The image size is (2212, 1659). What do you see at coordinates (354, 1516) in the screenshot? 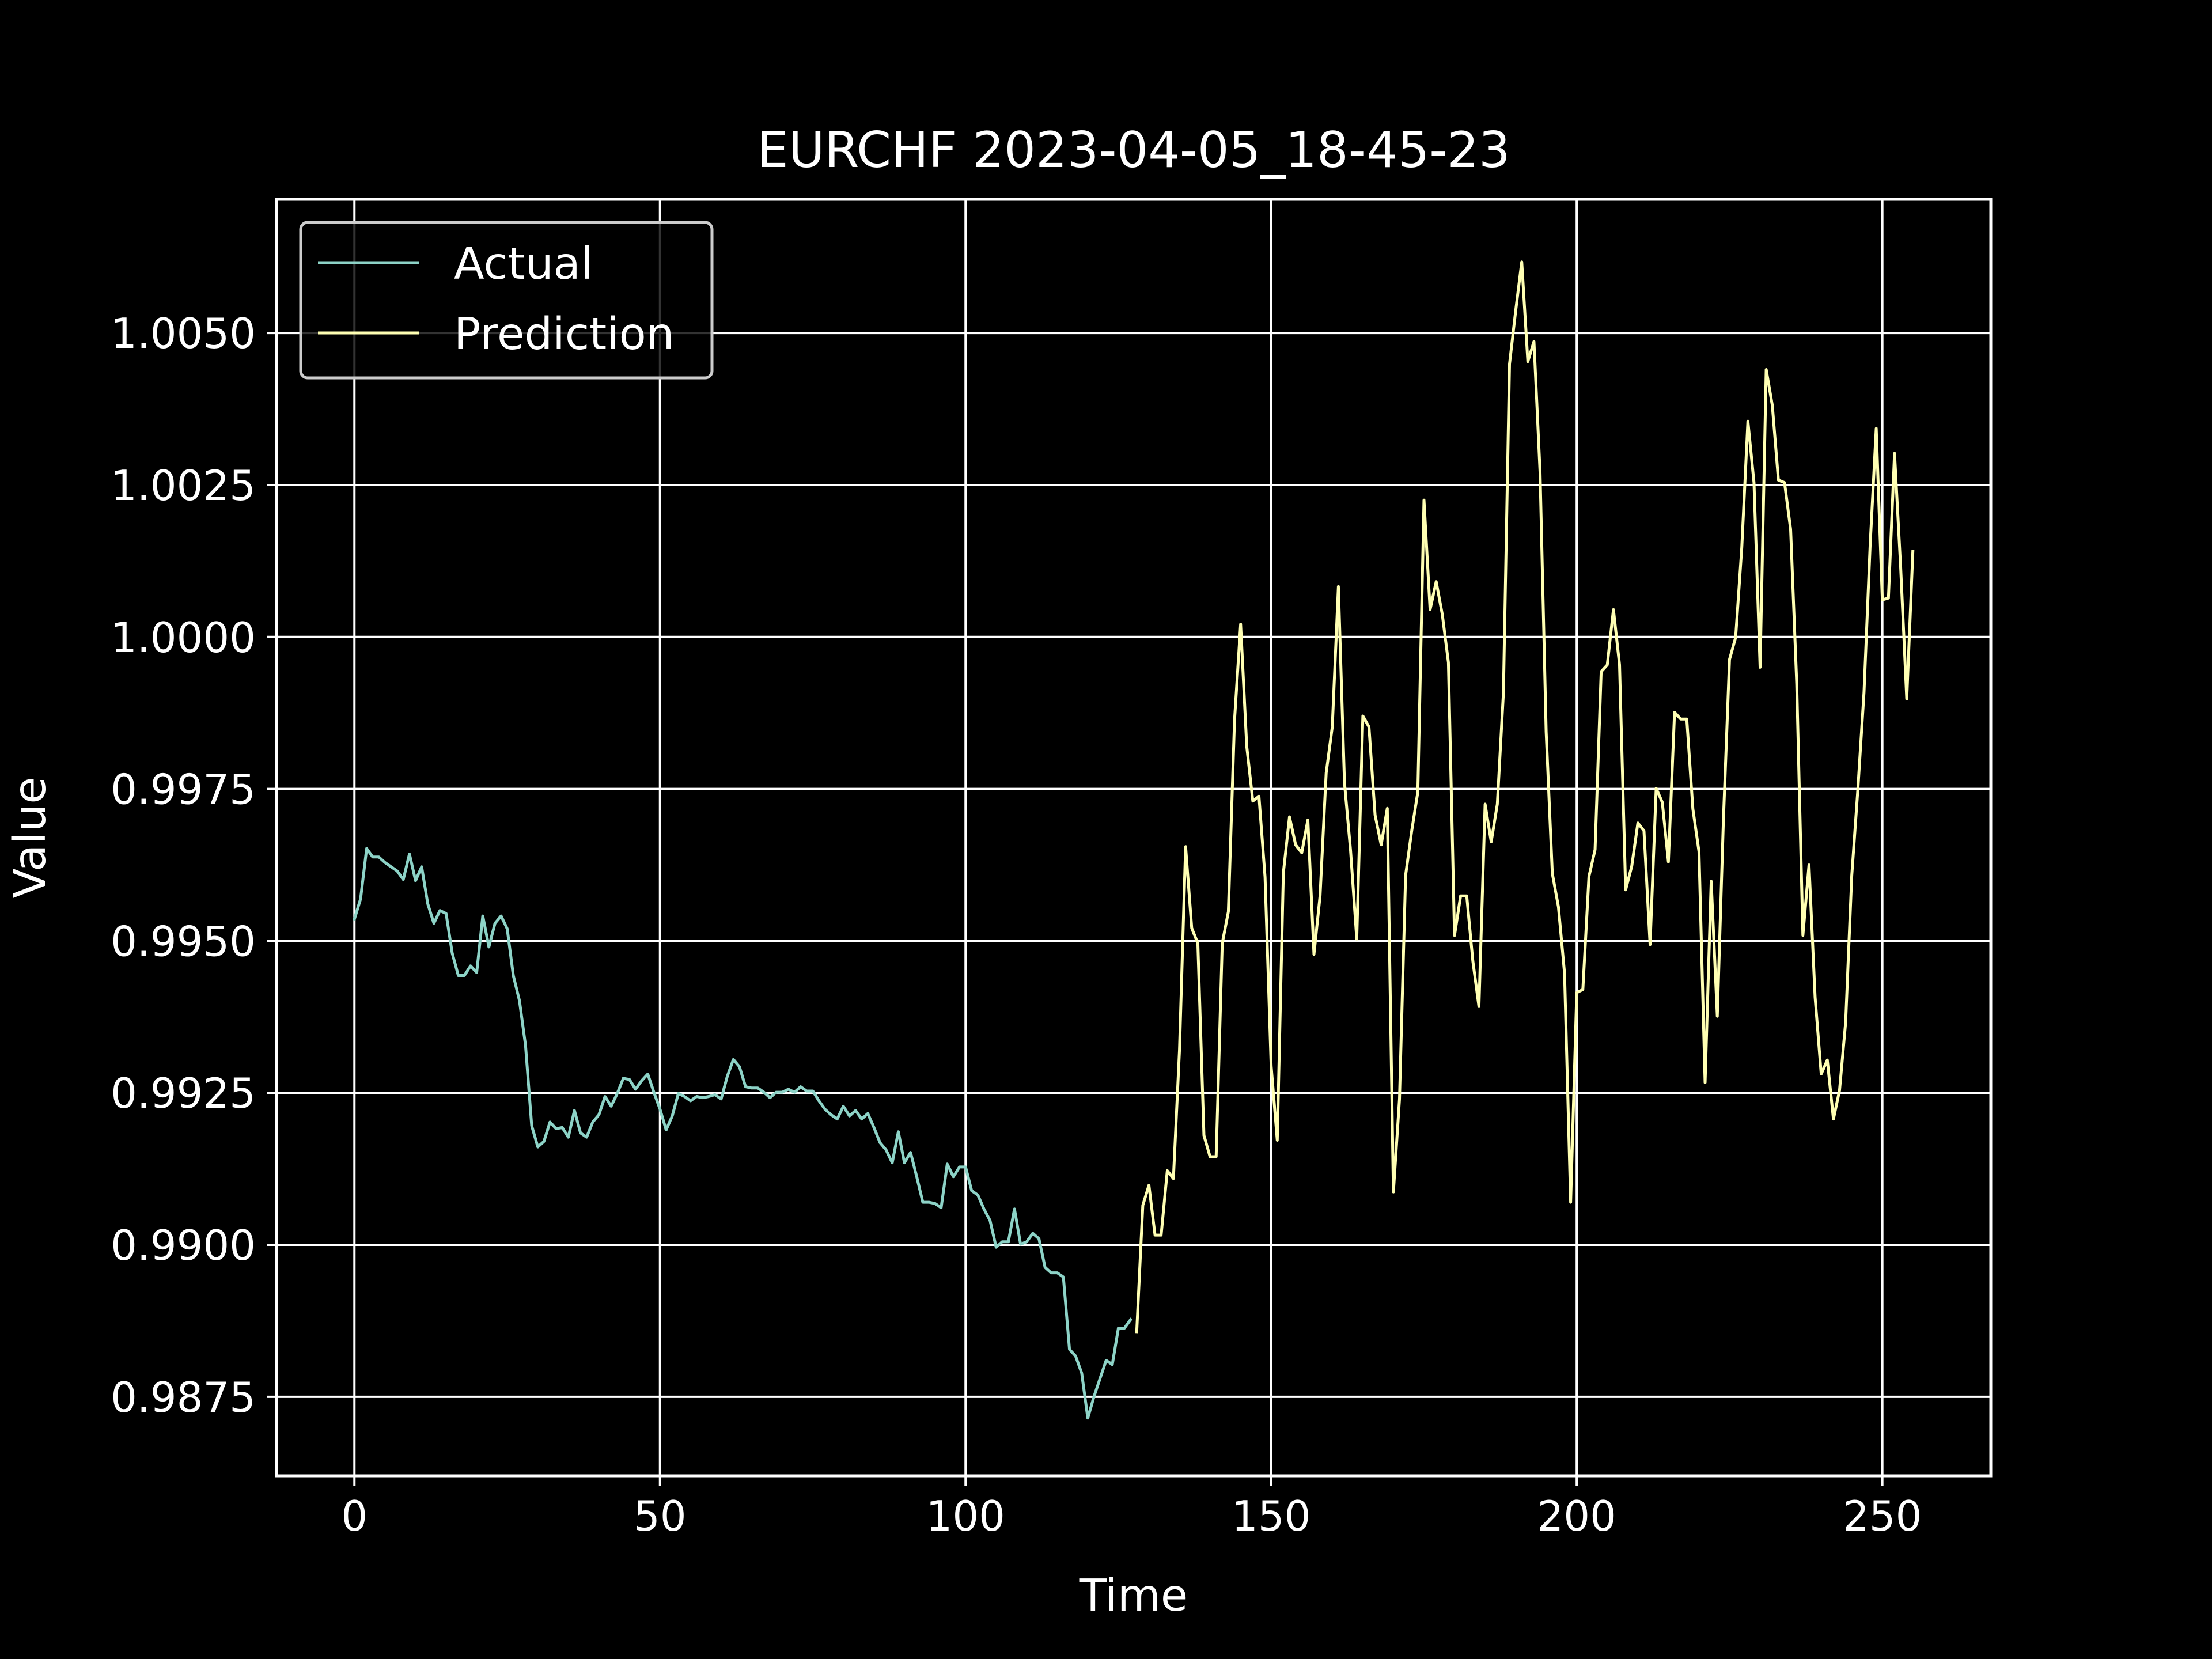
I see `x-tick-label: 0` at bounding box center [354, 1516].